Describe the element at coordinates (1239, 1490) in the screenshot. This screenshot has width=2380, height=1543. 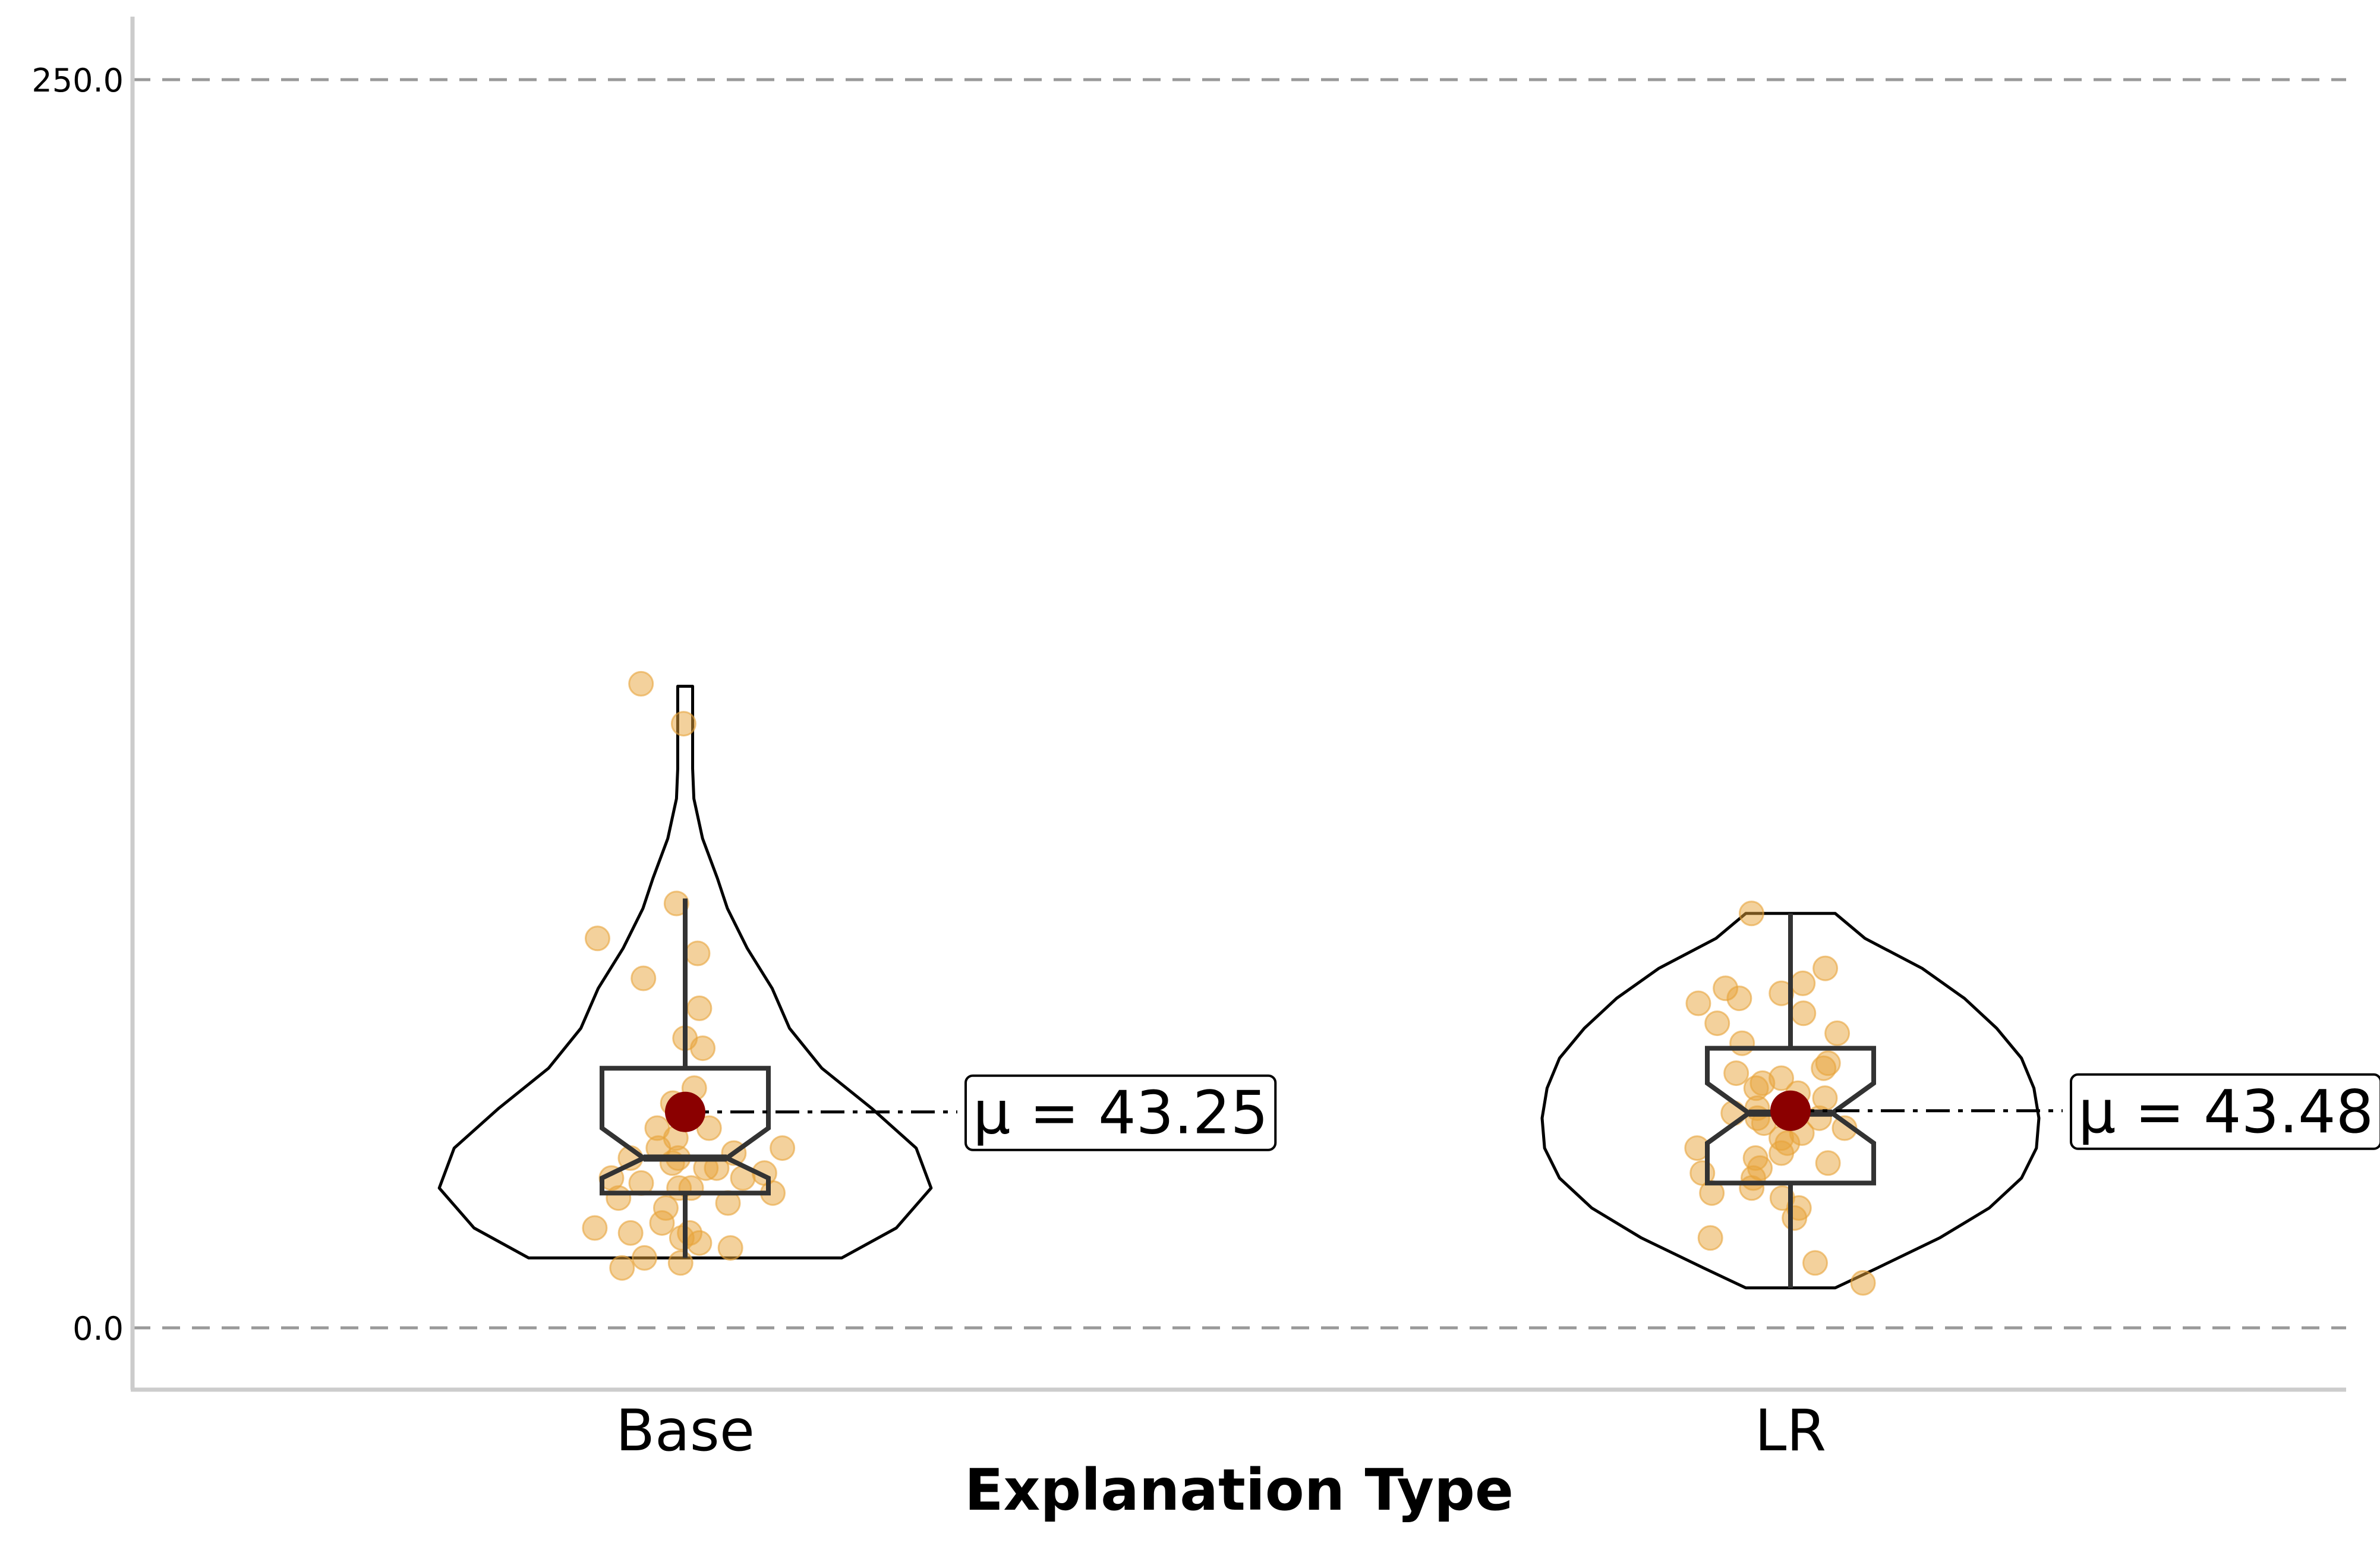
I see `x-axis-title: Explanation Type` at that location.